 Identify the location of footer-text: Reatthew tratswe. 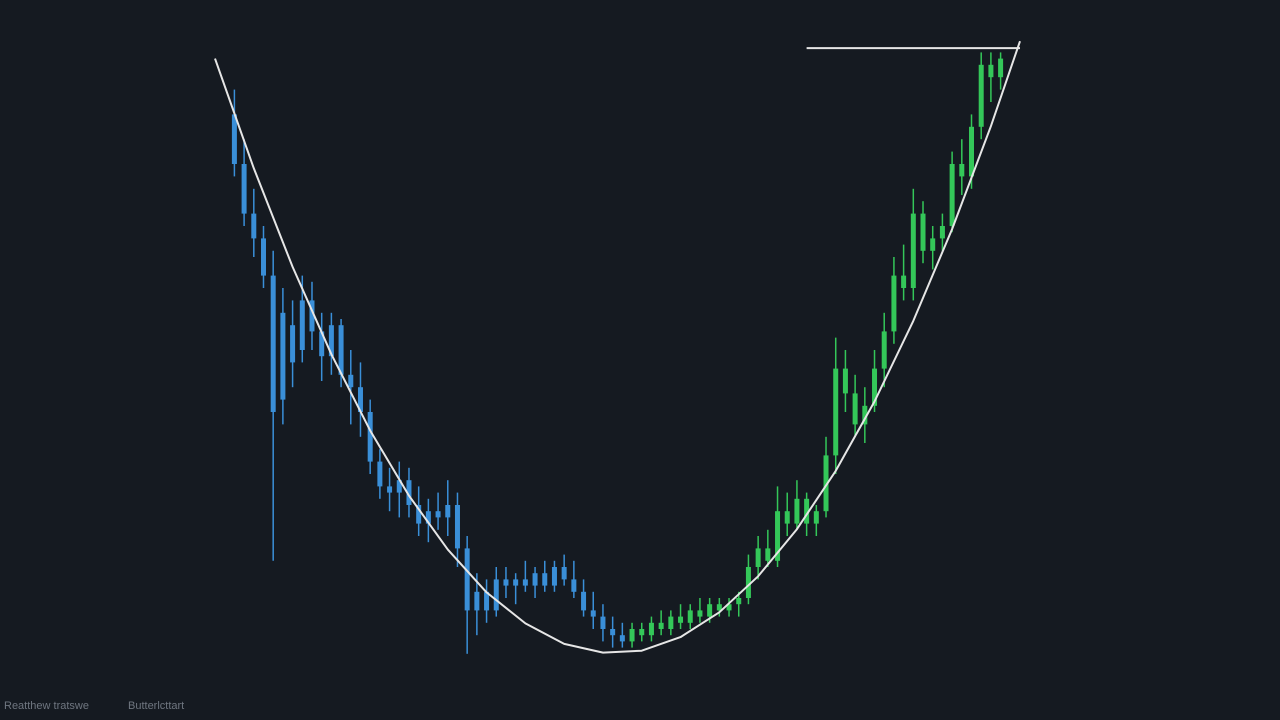
(46, 706).